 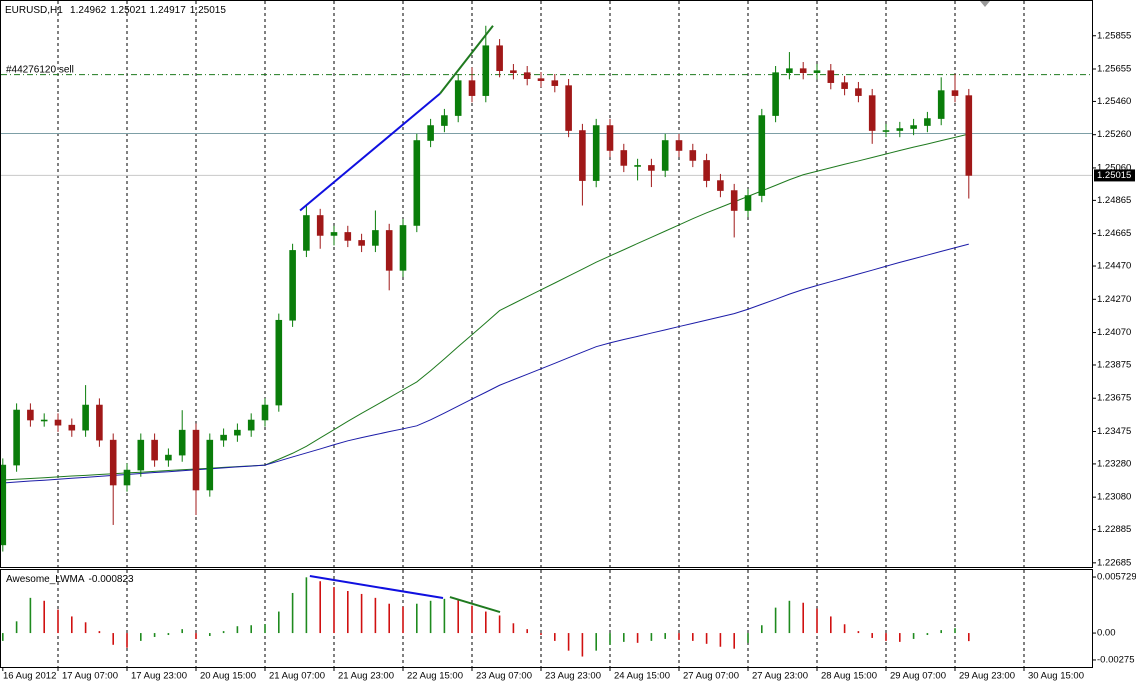 I want to click on header-high: 1.25021, so click(x=128, y=10).